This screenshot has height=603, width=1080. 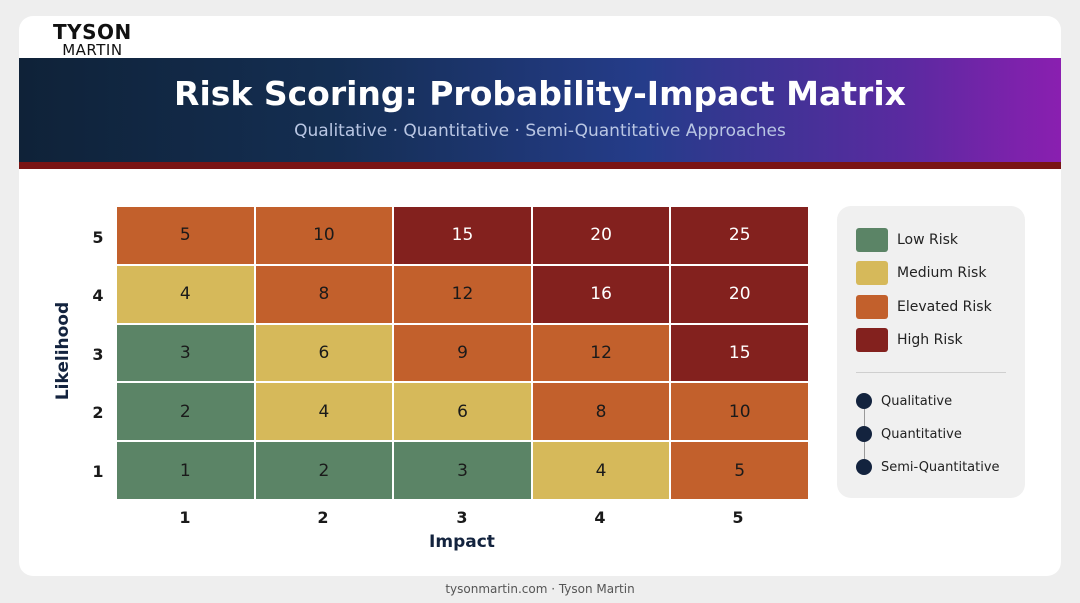 What do you see at coordinates (872, 273) in the screenshot?
I see `medium-risk-swatch` at bounding box center [872, 273].